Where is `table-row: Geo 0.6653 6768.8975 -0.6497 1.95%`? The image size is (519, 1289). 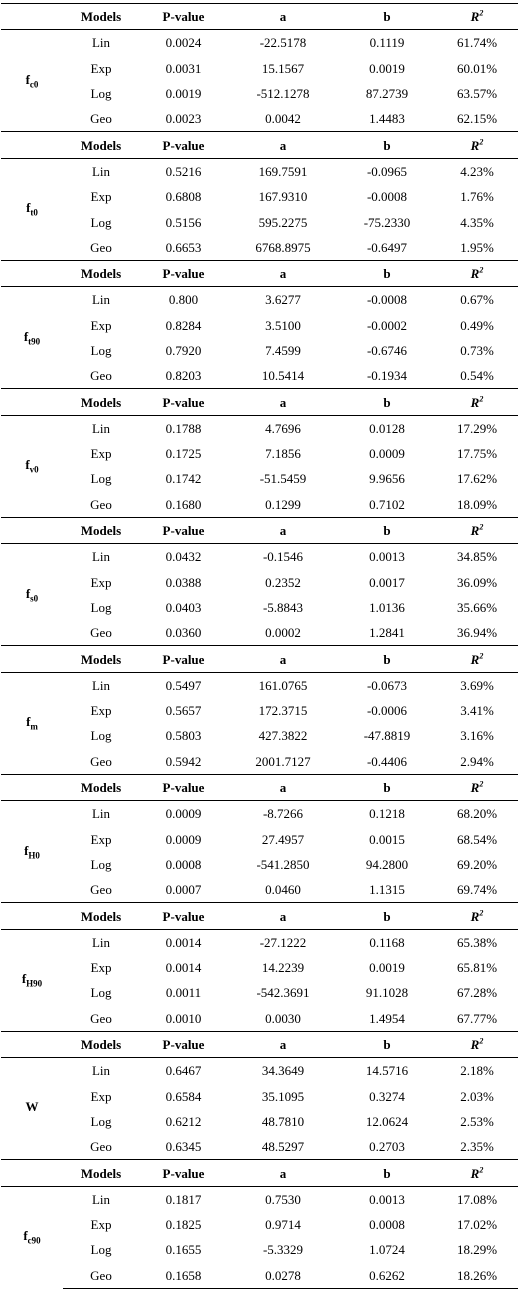
table-row: Geo 0.6653 6768.8975 -0.6497 1.95% is located at coordinates (259, 248).